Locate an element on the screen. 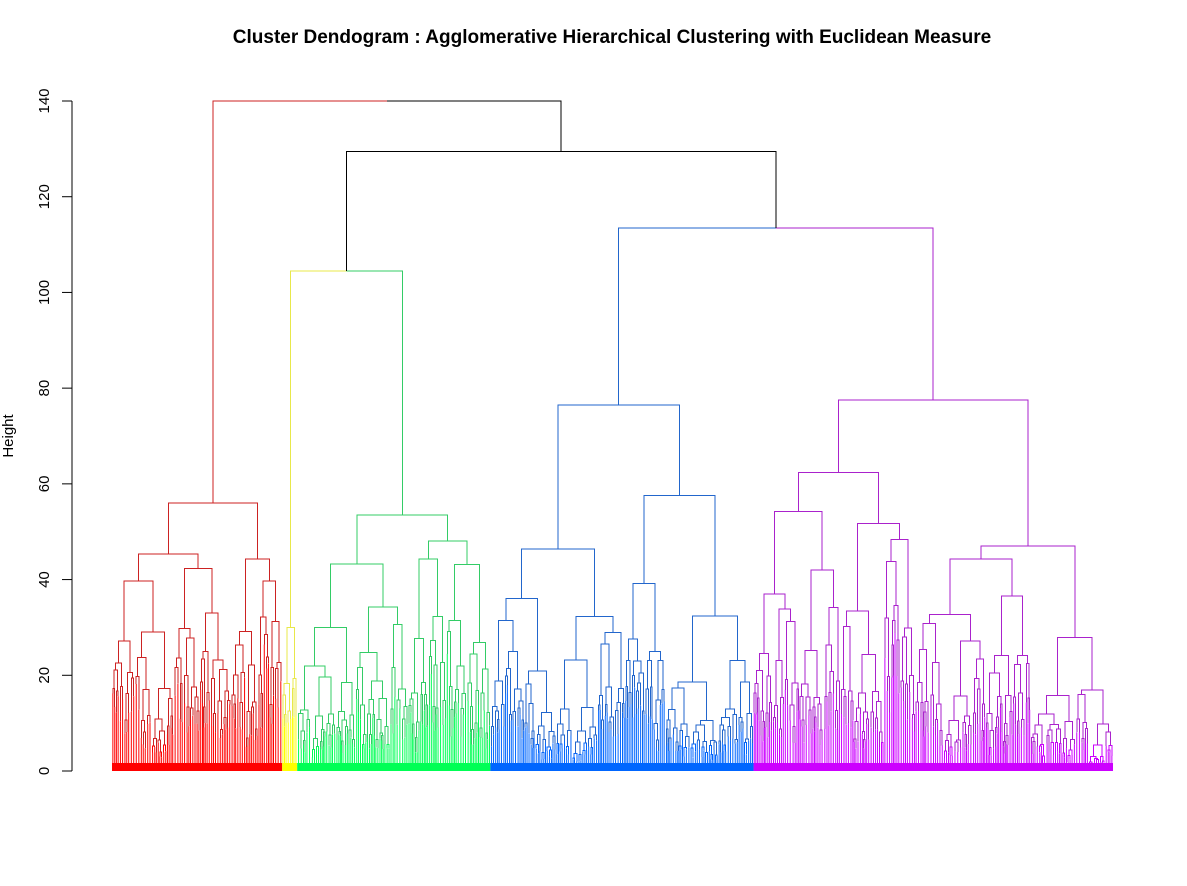 The width and height of the screenshot is (1187, 886). y-tick-label: 120 is located at coordinates (44, 196).